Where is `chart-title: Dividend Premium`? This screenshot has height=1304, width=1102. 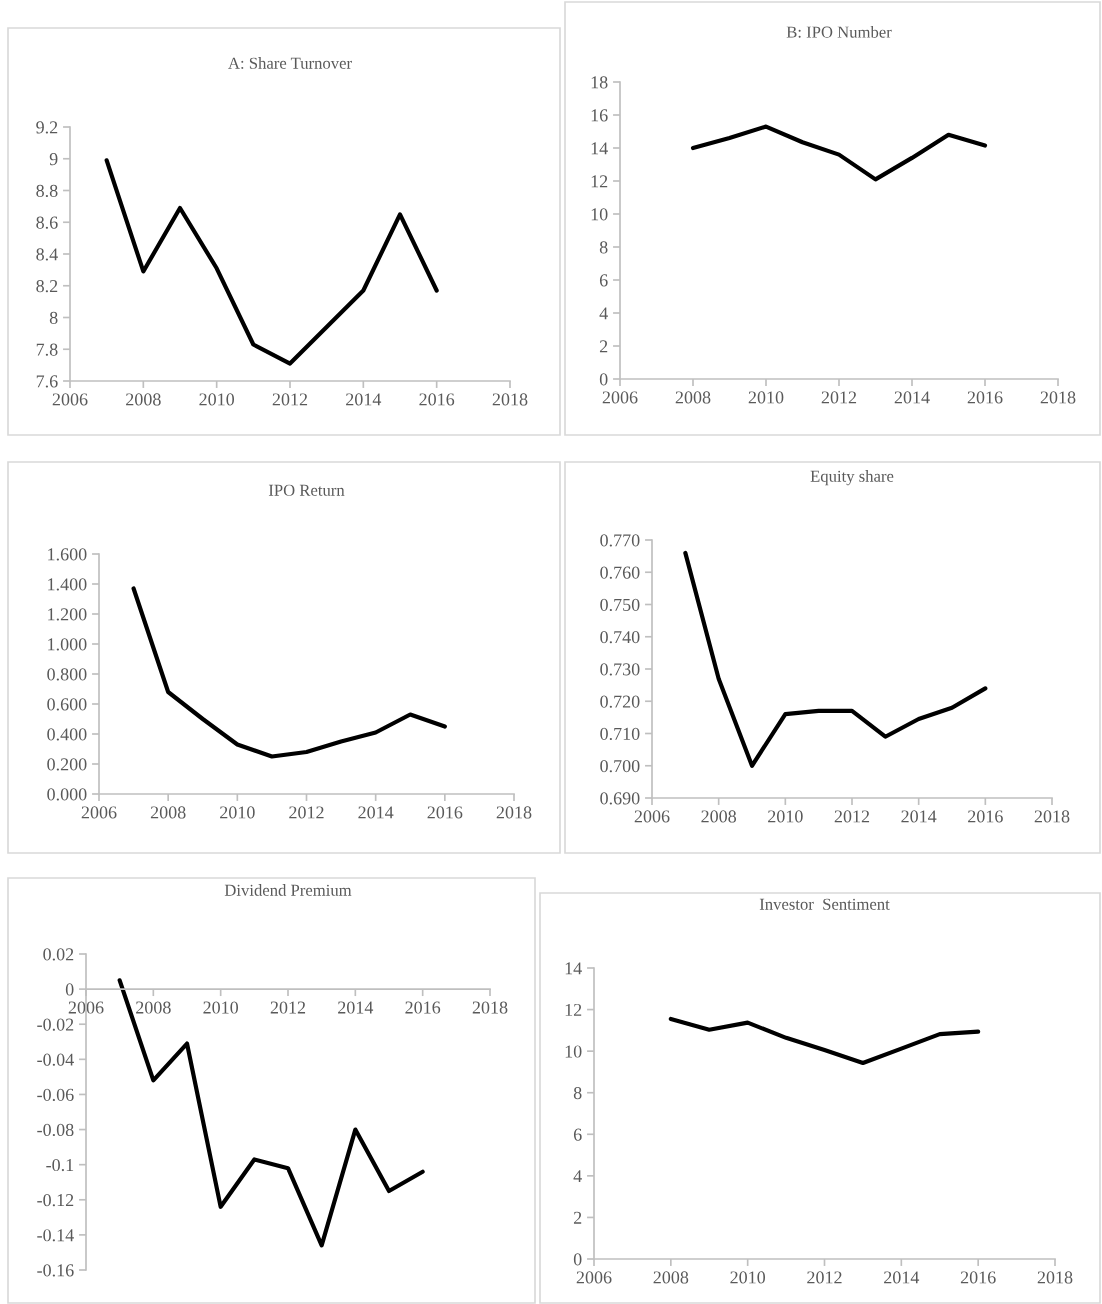
chart-title: Dividend Premium is located at coordinates (288, 890).